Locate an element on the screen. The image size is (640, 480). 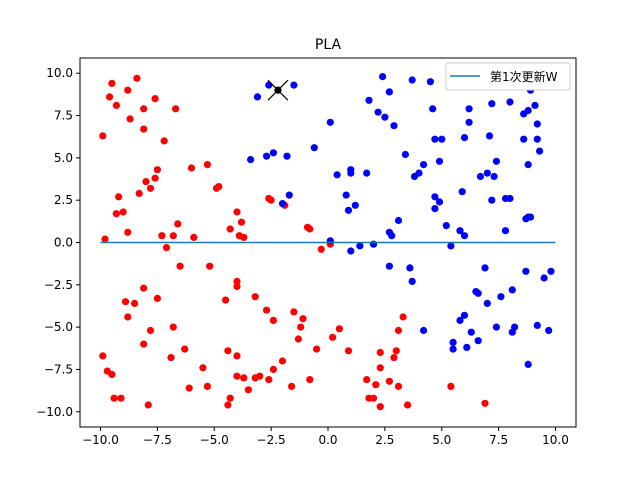
chart-title: PLA is located at coordinates (328, 45).